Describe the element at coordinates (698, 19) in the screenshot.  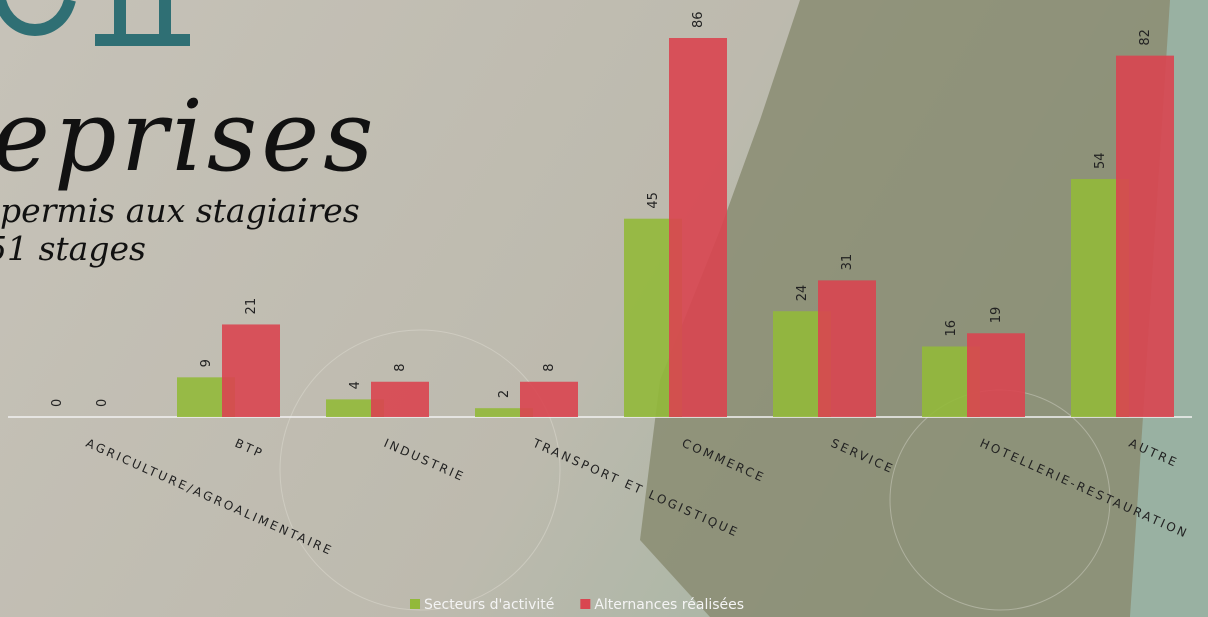
I see `data-label: 86` at that location.